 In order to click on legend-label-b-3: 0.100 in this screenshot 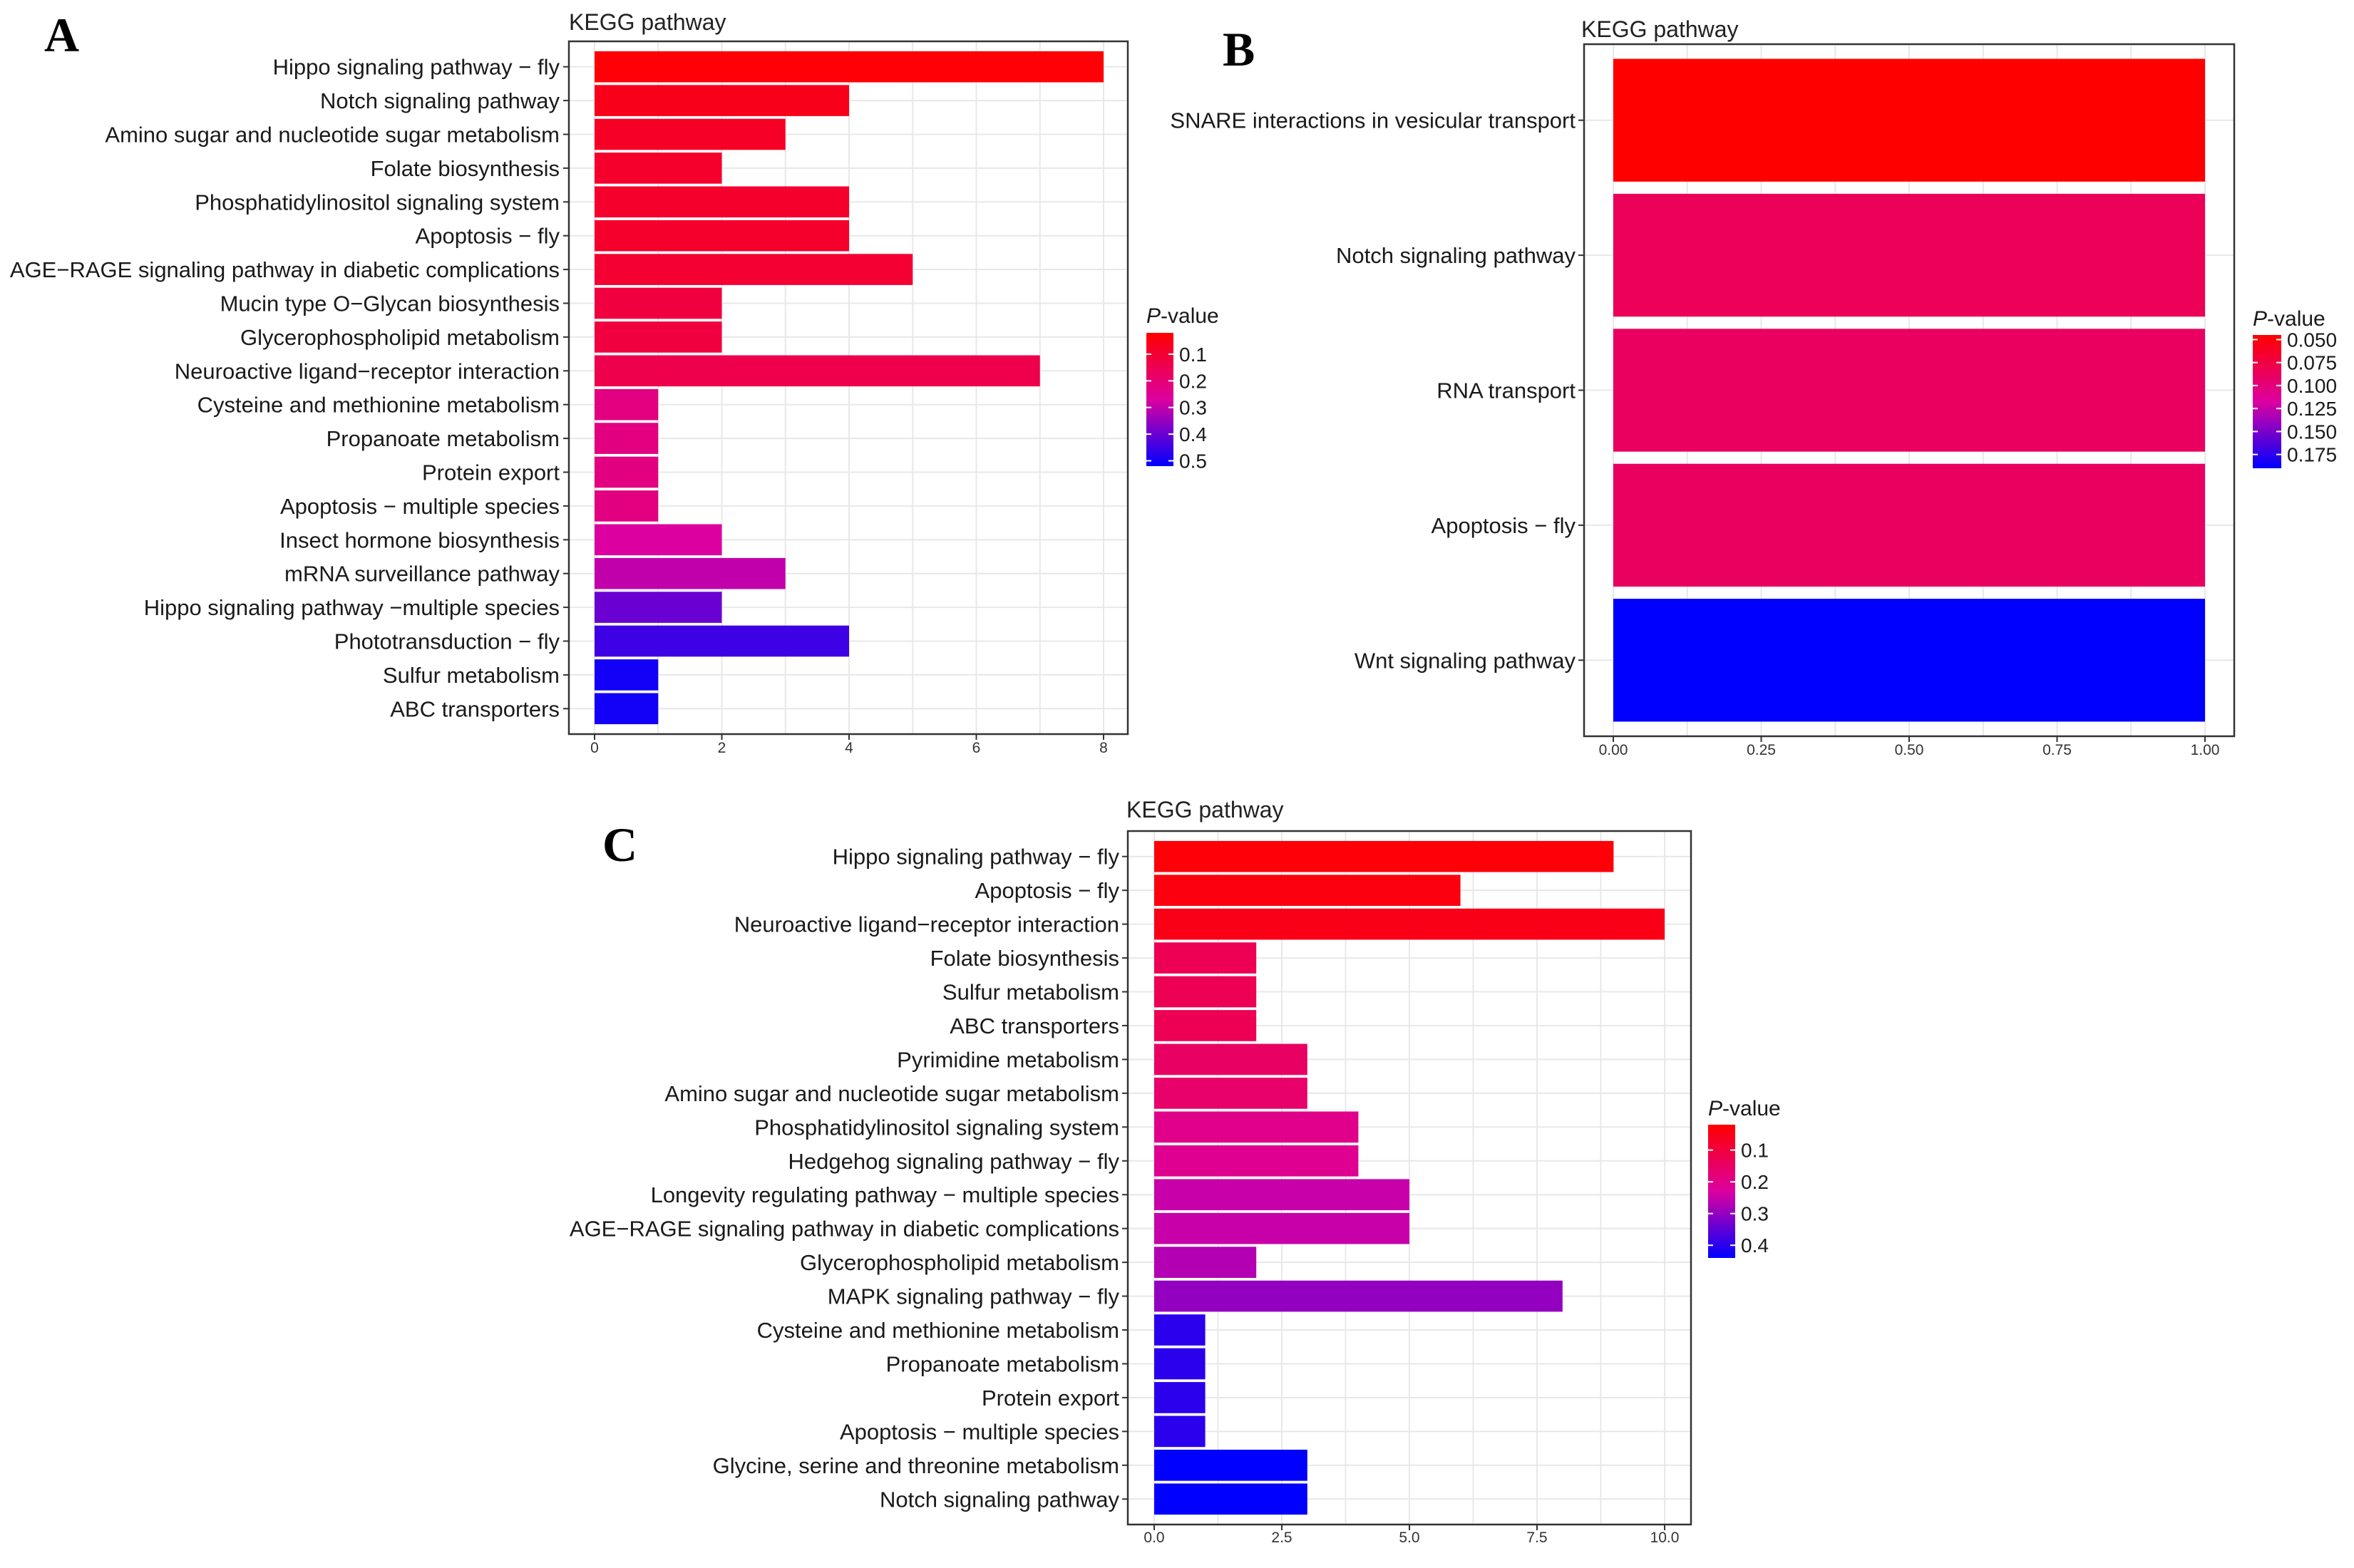, I will do `click(2312, 386)`.